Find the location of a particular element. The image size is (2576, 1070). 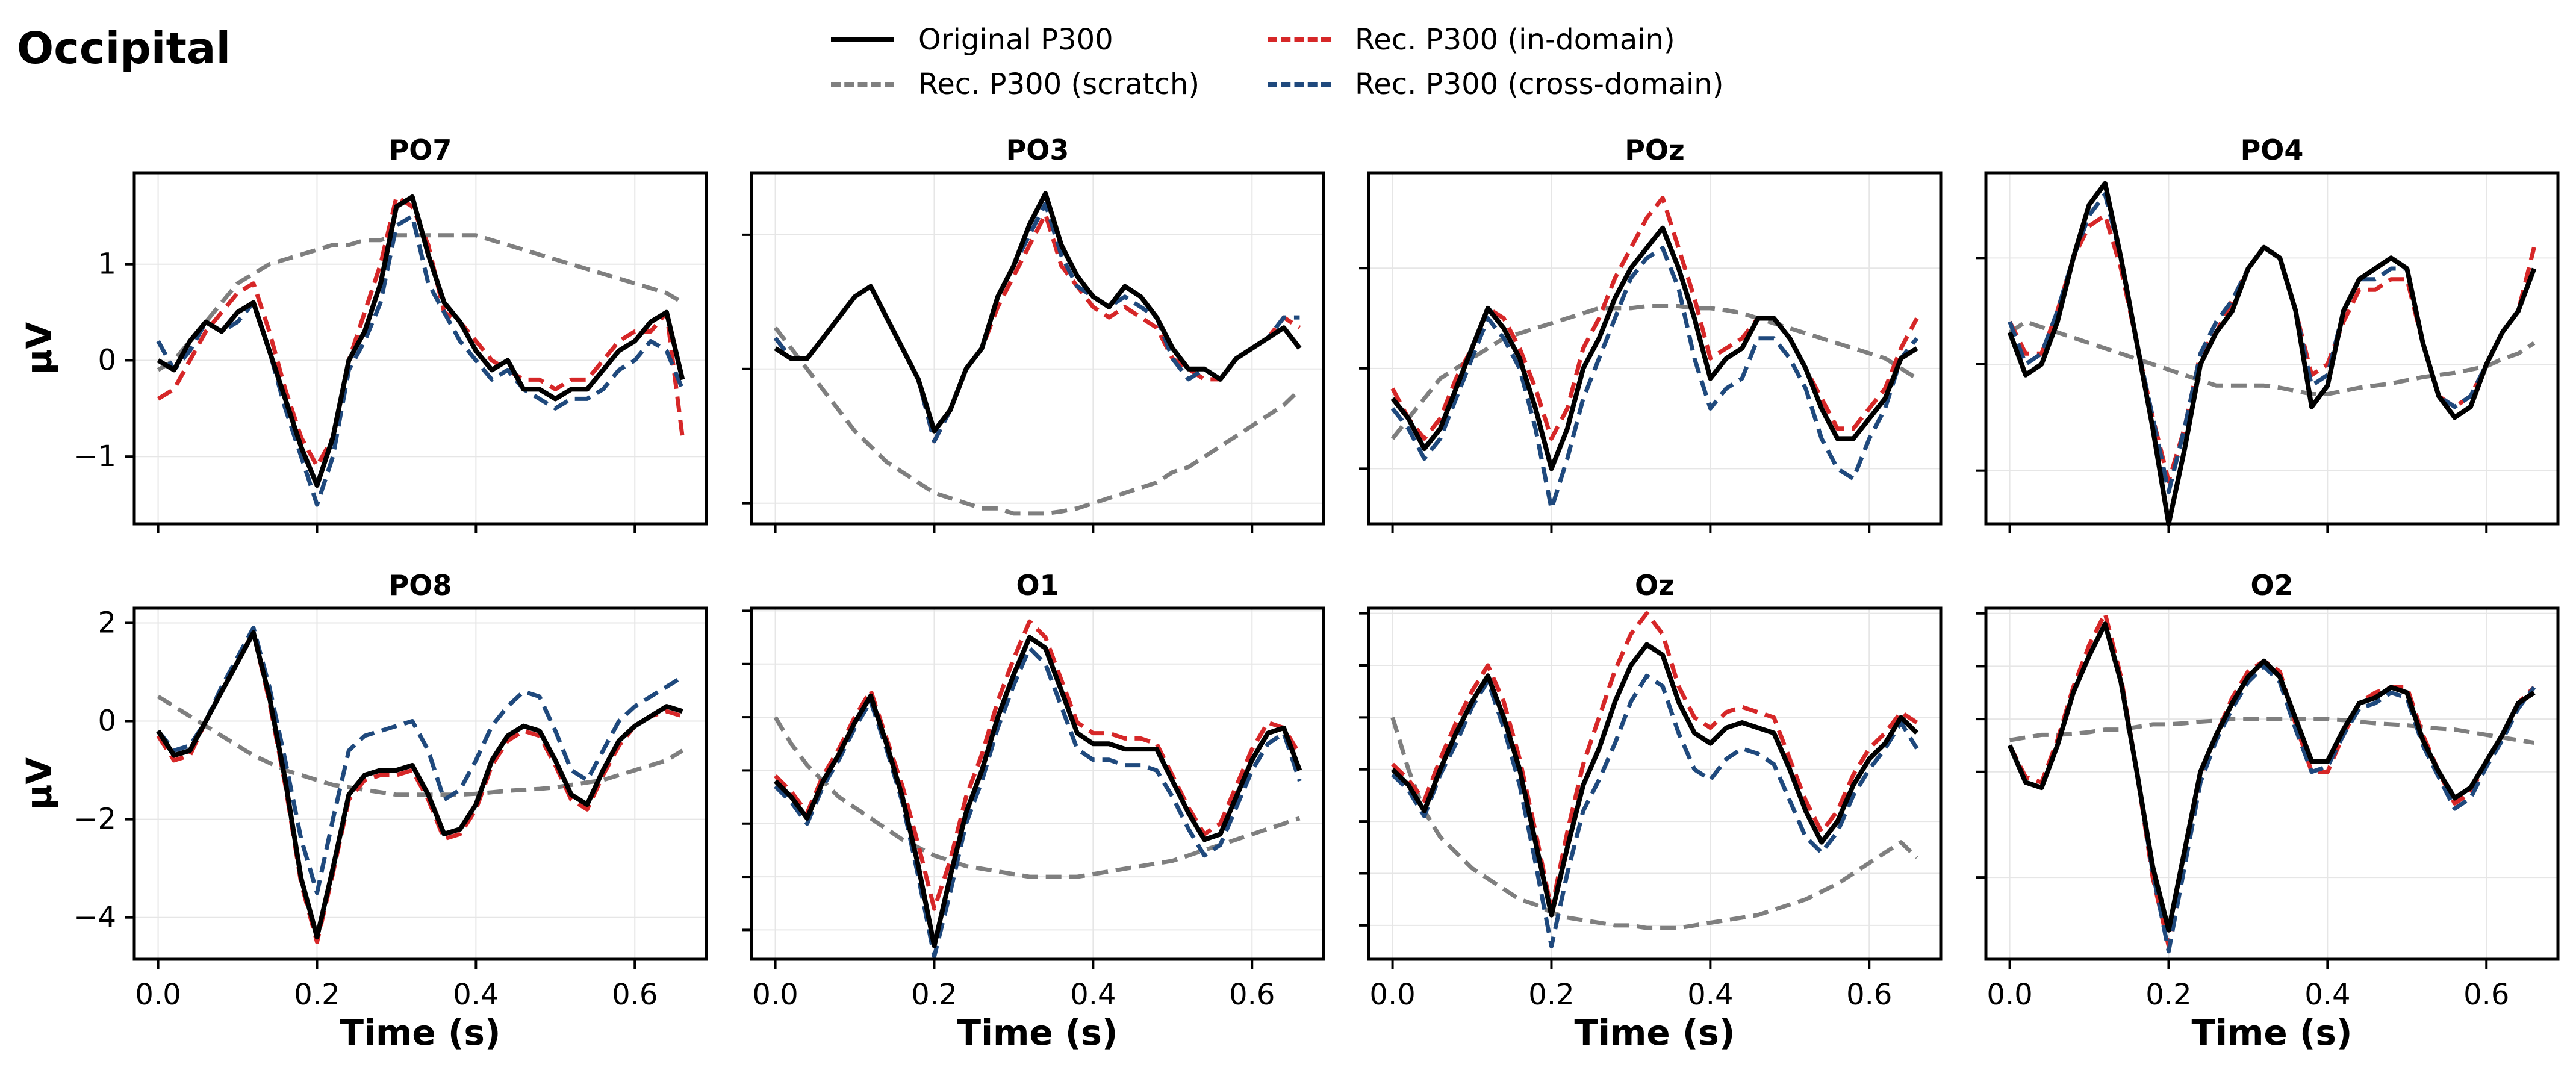

axes-frame-o2 is located at coordinates (2272, 783).